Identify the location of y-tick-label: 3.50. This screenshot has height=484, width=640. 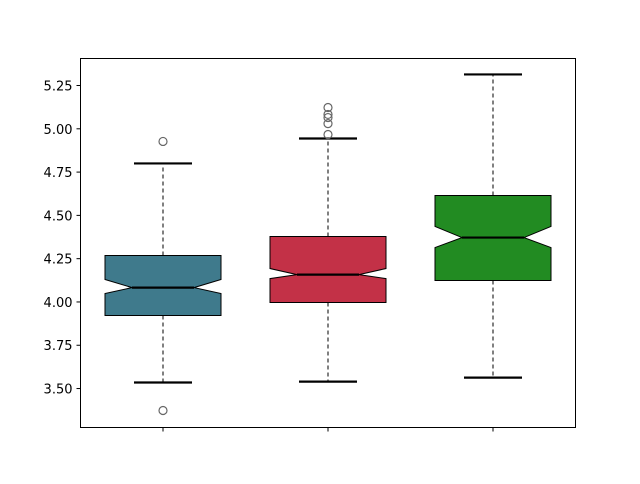
(58, 390).